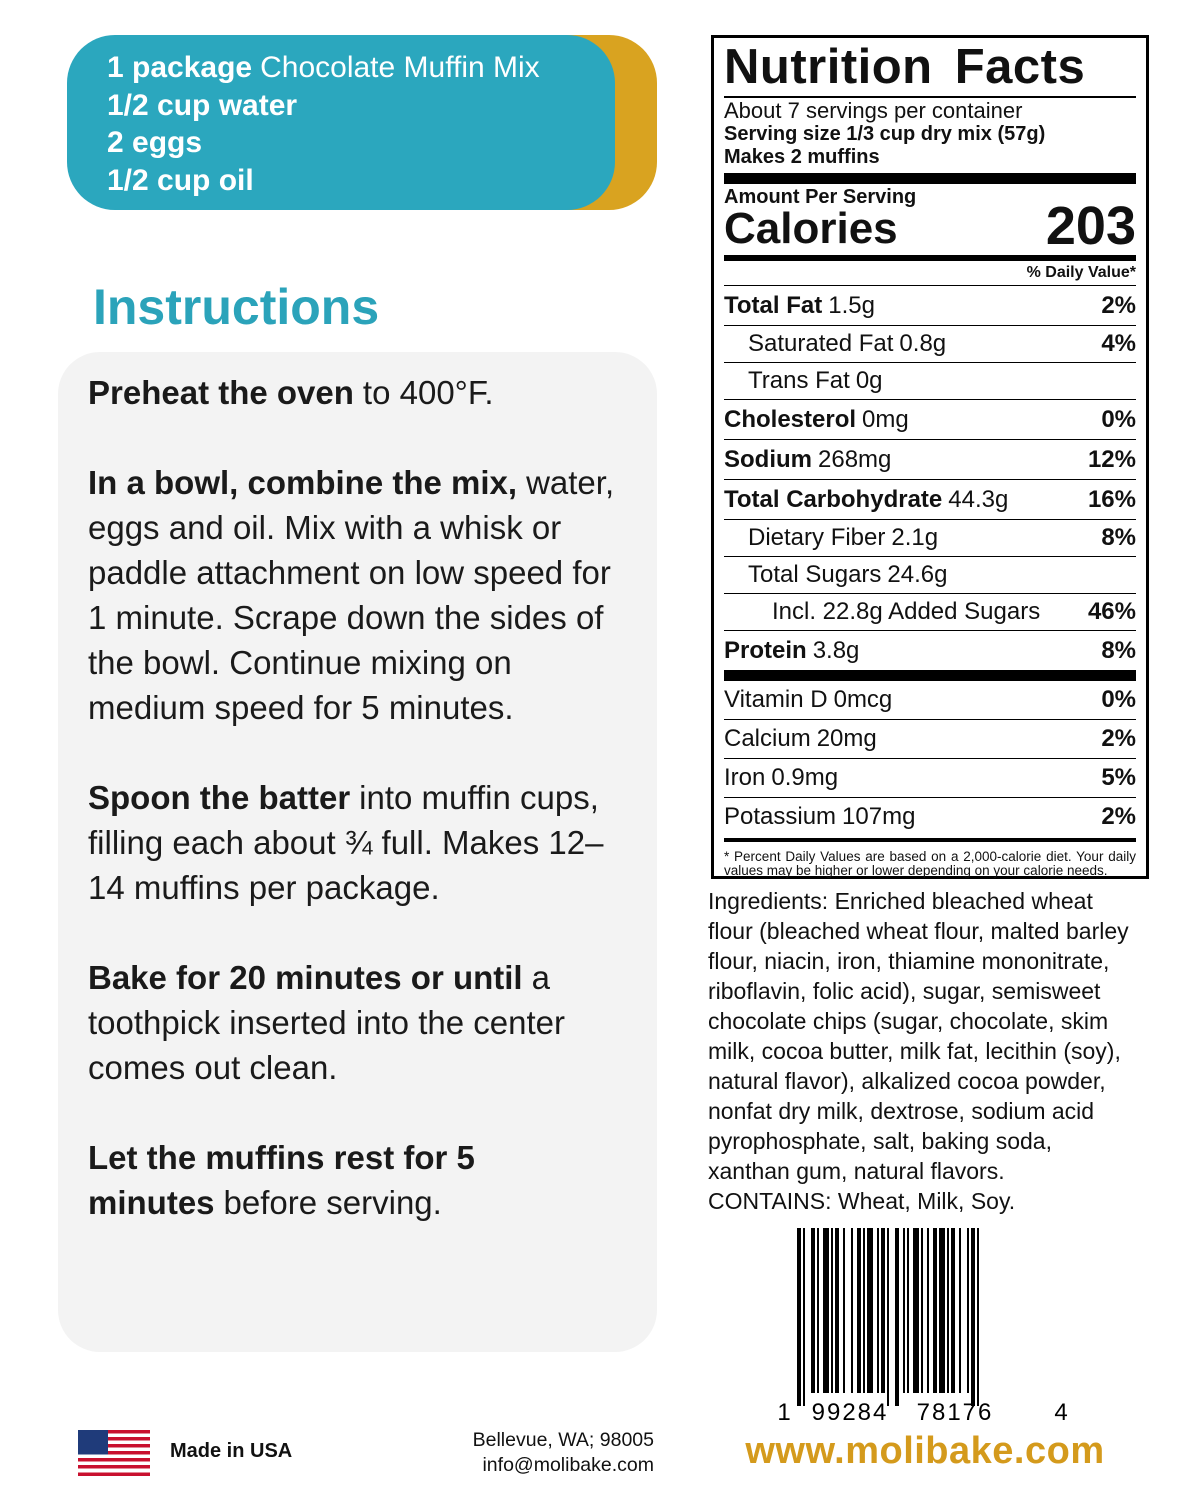  I want to click on nutrient-label: Cholesterol 0mg, so click(816, 420).